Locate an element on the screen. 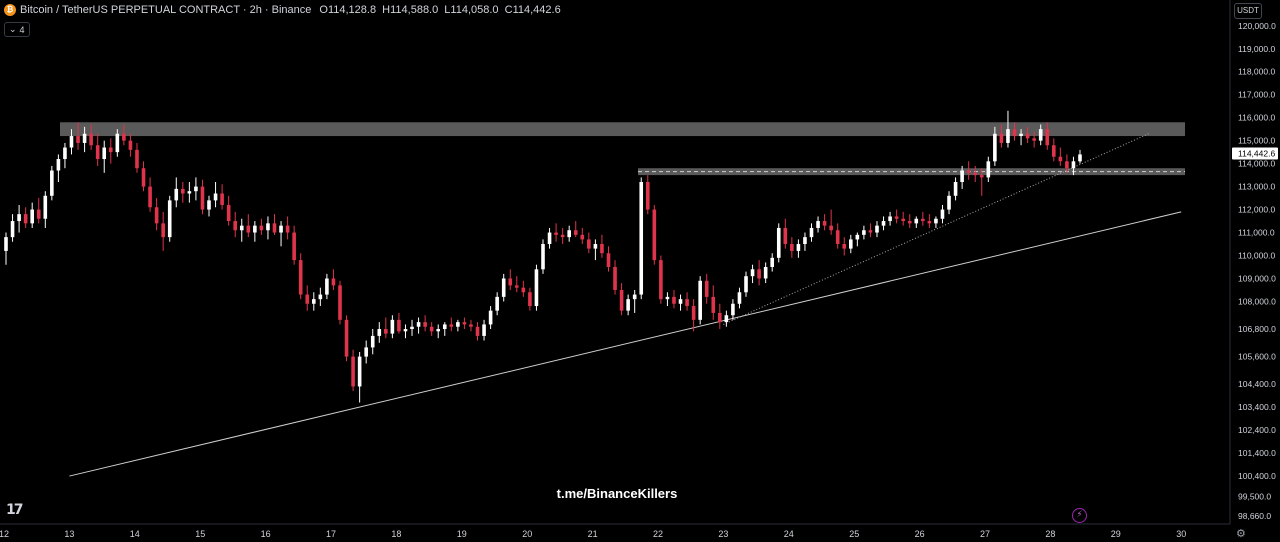 This screenshot has height=542, width=1280. bitcoin-icon: ₿ is located at coordinates (10, 10).